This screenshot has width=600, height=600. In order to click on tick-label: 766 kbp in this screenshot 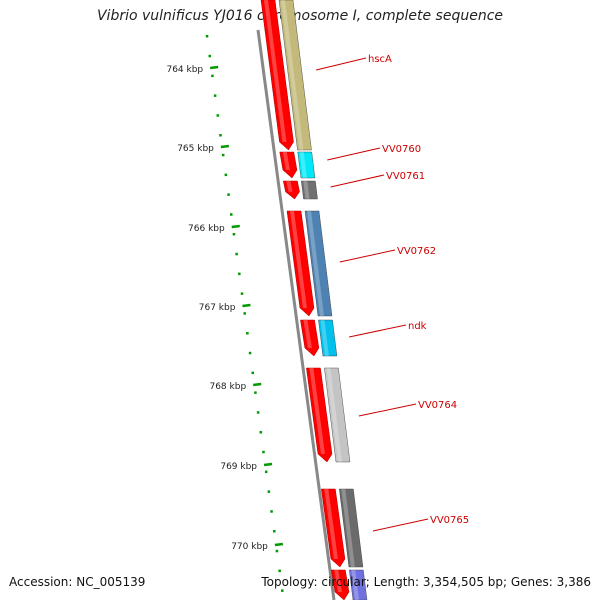, I will do `click(206, 229)`.